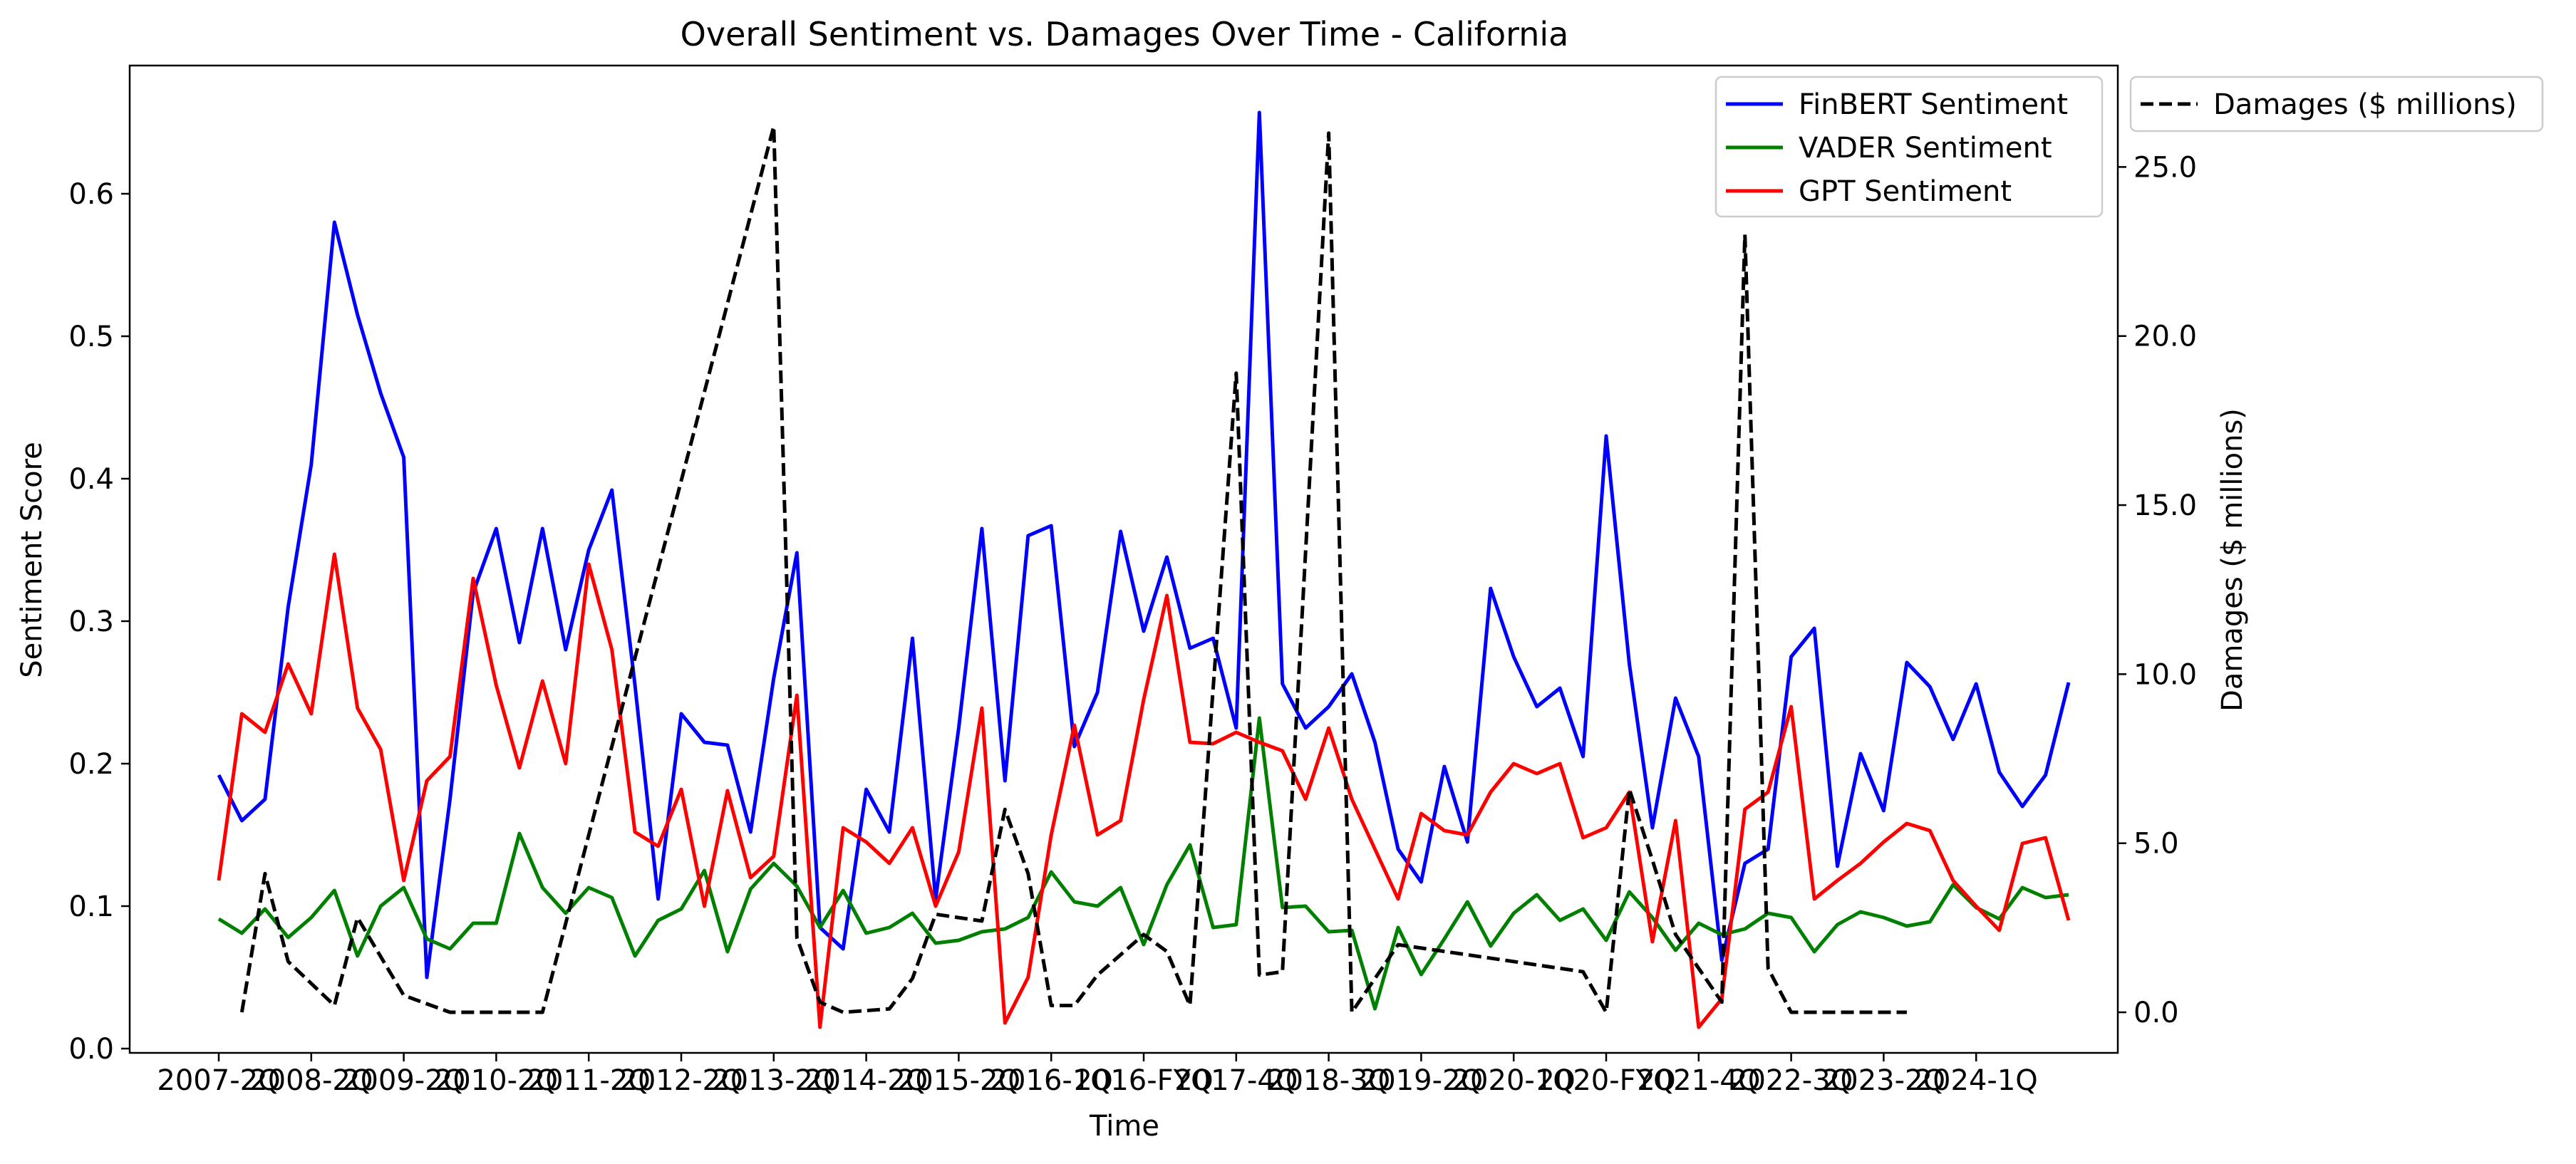 This screenshot has height=1164, width=2576. Describe the element at coordinates (2156, 1013) in the screenshot. I see `y2-tick-label: 0.0` at that location.